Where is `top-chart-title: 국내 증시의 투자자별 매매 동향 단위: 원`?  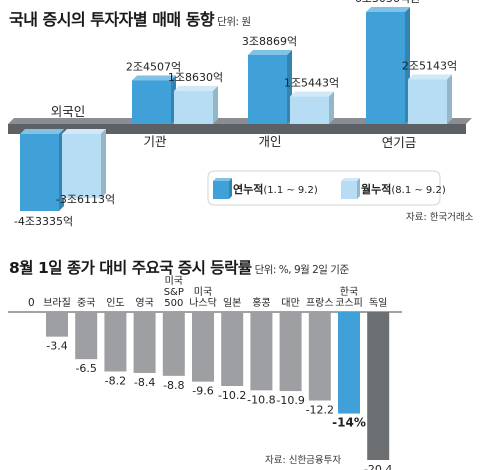 top-chart-title: 국내 증시의 투자자별 매매 동향 단위: 원 is located at coordinates (130, 18).